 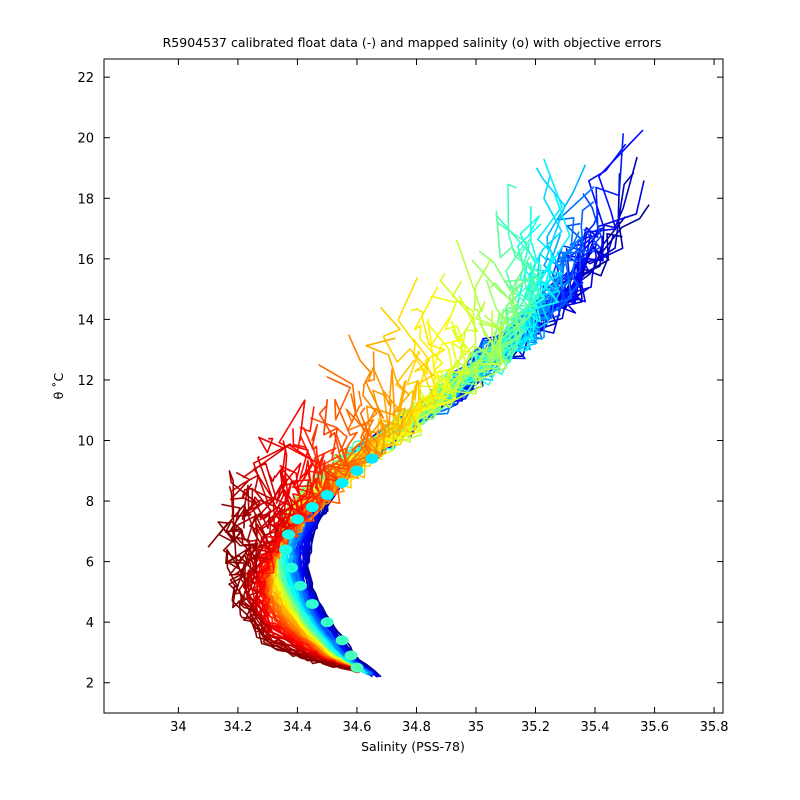 What do you see at coordinates (237, 727) in the screenshot?
I see `x-tick-label: 34.2` at bounding box center [237, 727].